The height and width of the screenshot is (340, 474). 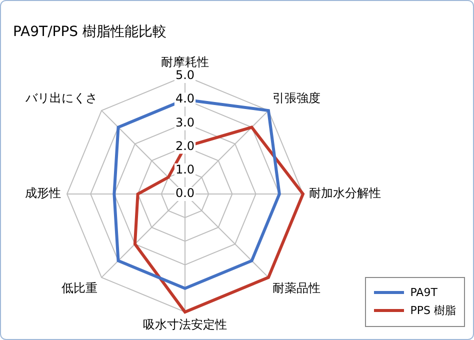 What do you see at coordinates (345, 193) in the screenshot?
I see `spoke-label: 耐加水分解性` at bounding box center [345, 193].